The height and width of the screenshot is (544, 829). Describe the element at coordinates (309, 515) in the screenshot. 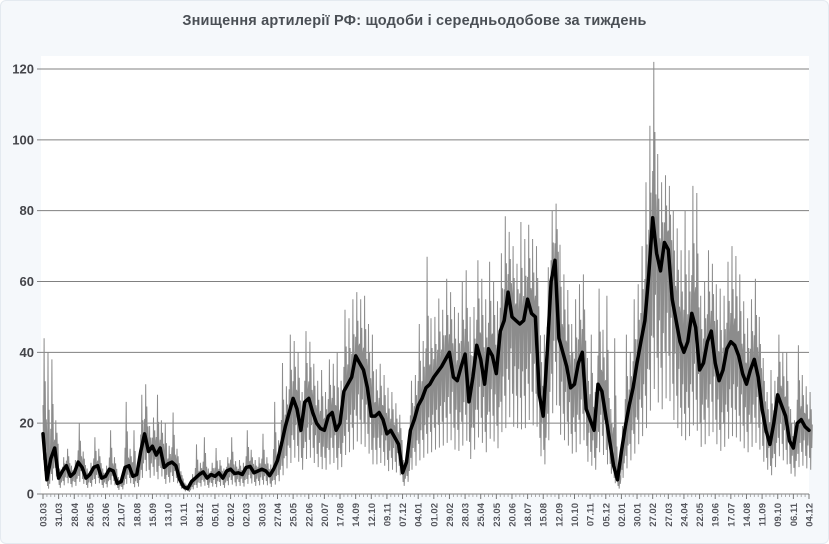

I see `x-tick-label: 22.06` at that location.